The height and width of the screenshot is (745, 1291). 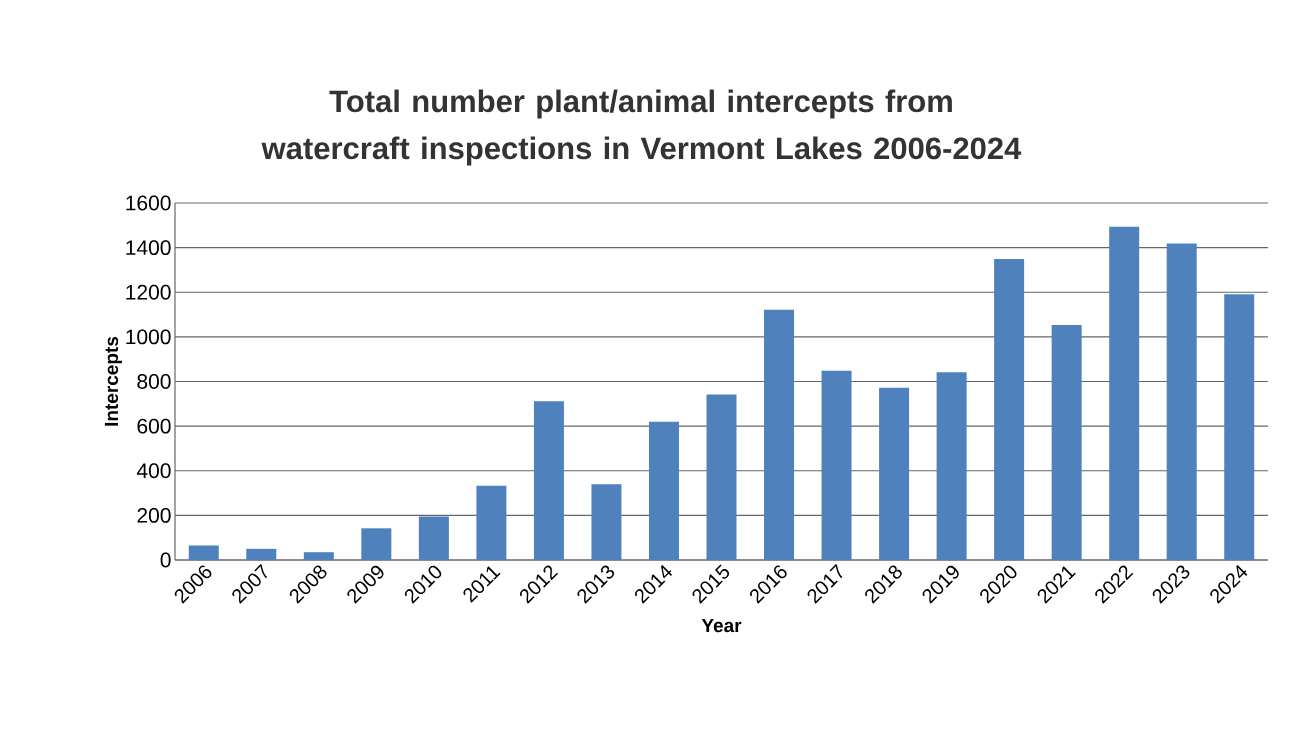 What do you see at coordinates (113, 381) in the screenshot?
I see `y-axis-title: Intercepts` at bounding box center [113, 381].